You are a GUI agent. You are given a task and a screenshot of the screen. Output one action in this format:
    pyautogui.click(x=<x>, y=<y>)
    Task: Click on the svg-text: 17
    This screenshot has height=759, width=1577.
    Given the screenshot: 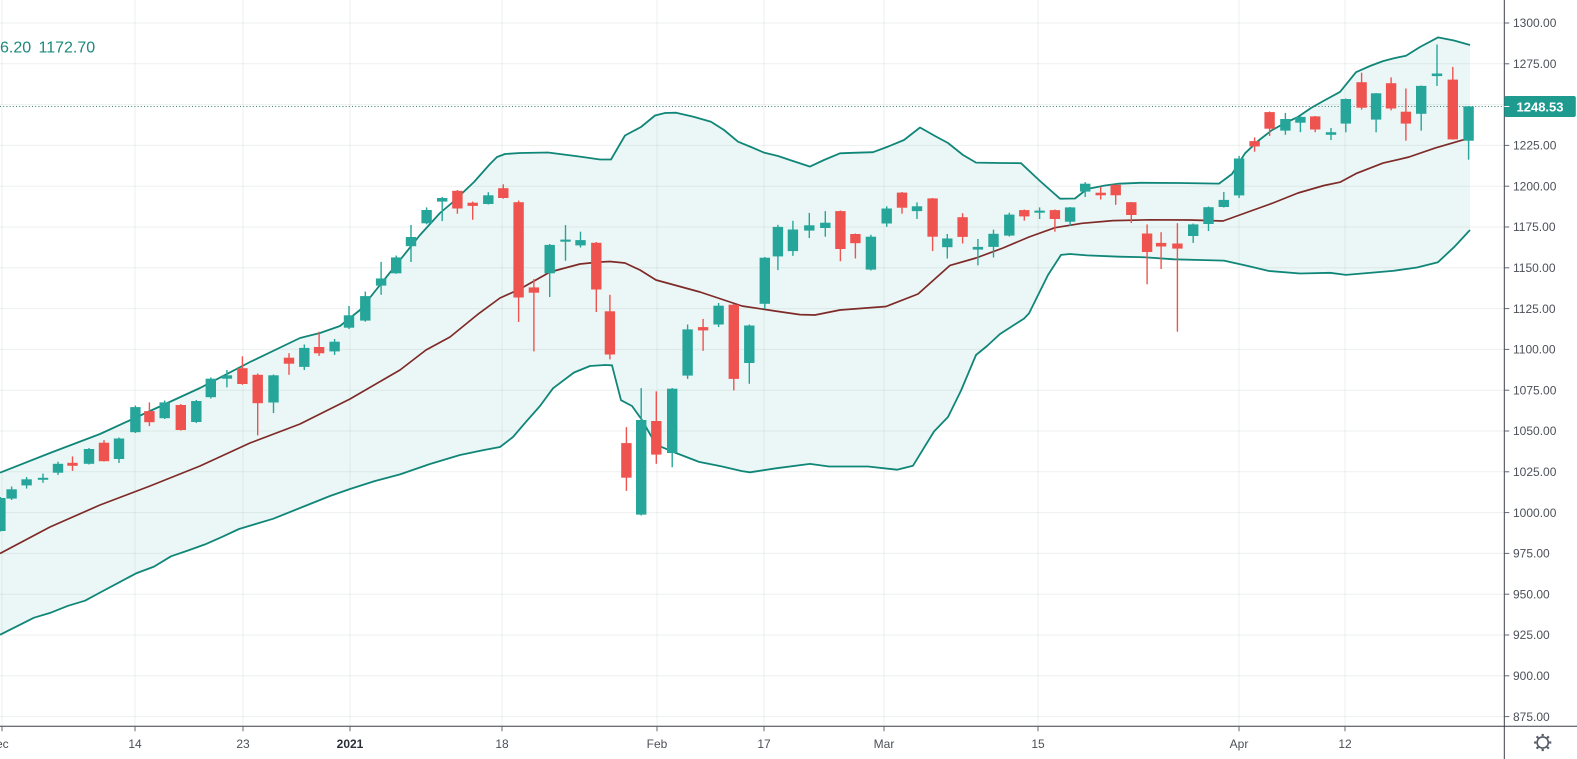 What is the action you would take?
    pyautogui.click(x=764, y=744)
    